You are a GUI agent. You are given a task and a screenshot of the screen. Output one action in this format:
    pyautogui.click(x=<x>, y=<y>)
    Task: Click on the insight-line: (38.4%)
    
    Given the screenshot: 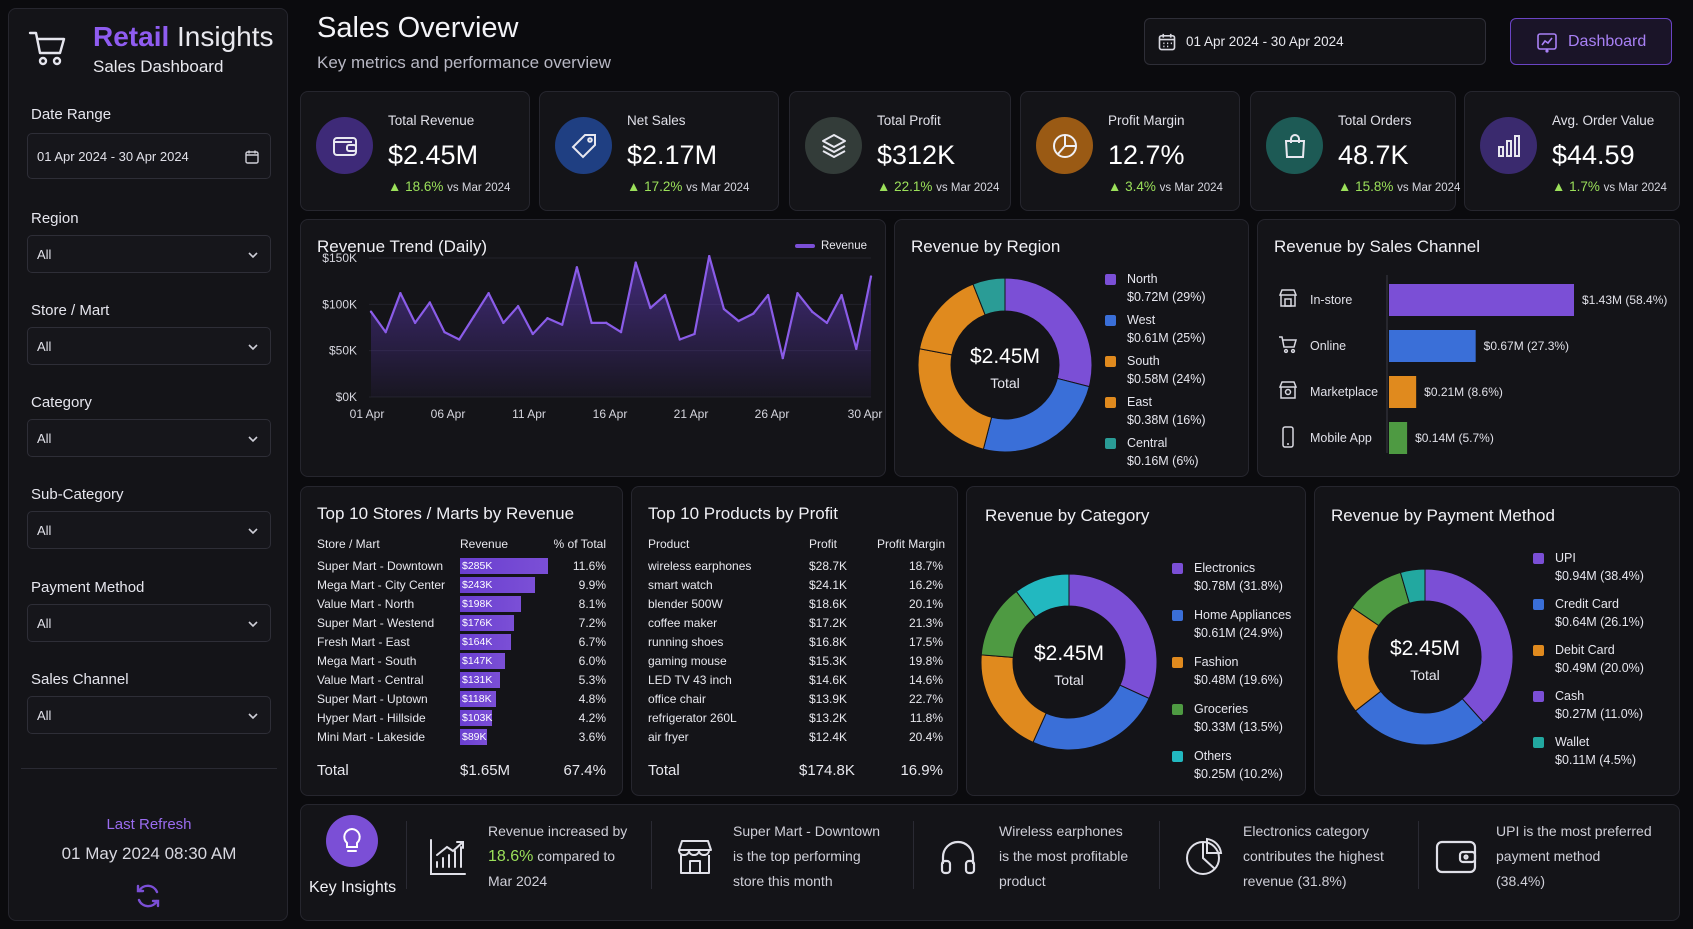 What is the action you would take?
    pyautogui.click(x=1521, y=881)
    